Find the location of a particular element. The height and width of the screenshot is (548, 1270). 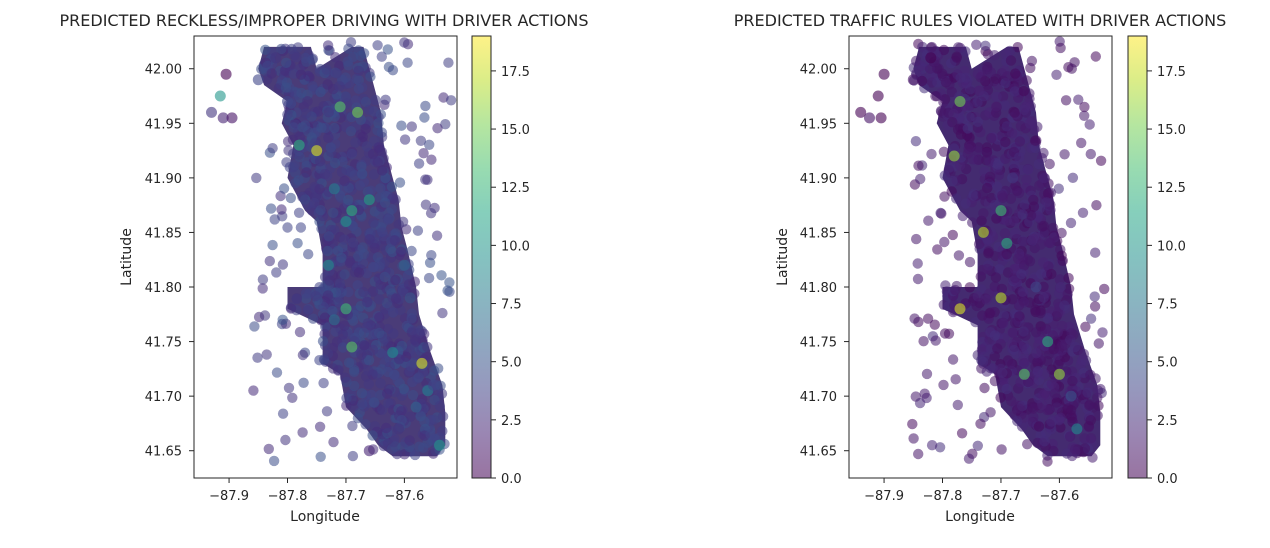

colorbar-tick-label: 2.5 is located at coordinates (511, 421).